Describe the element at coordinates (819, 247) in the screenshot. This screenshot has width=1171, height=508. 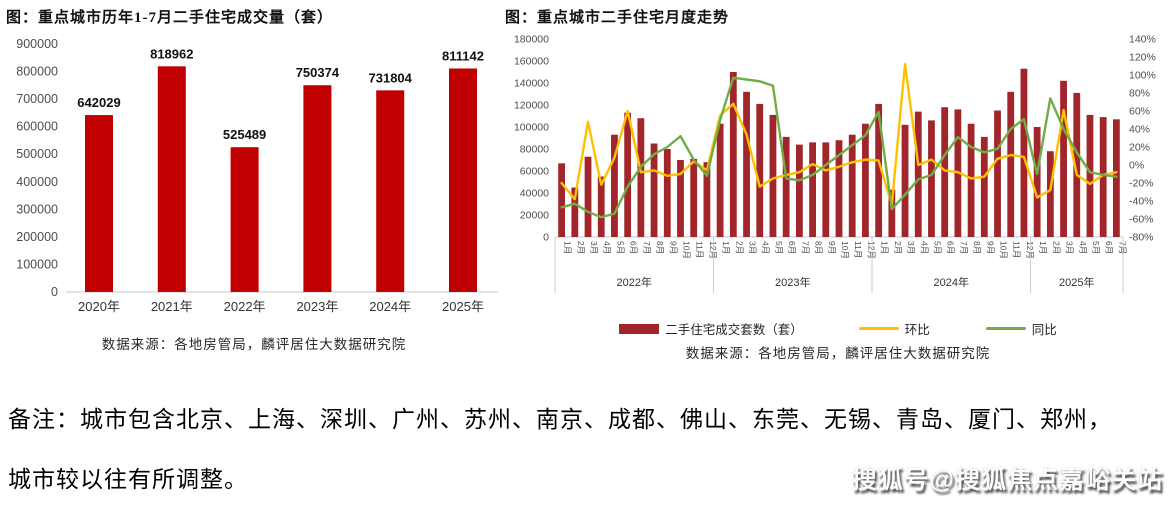
I see `month-tick-label: 8月` at that location.